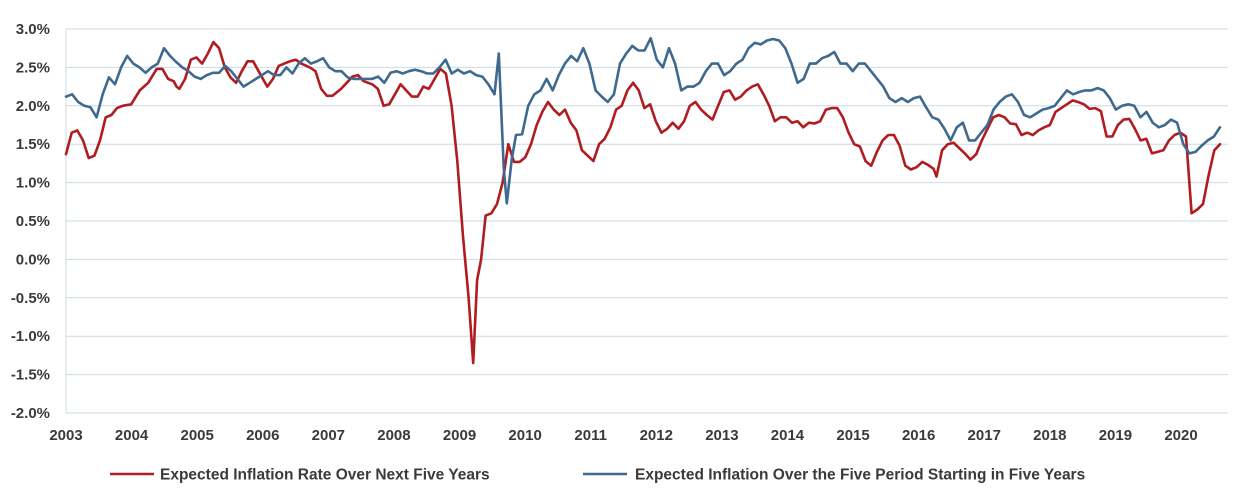 The width and height of the screenshot is (1251, 501). Describe the element at coordinates (33, 29) in the screenshot. I see `y-tick-label: 3.0%` at that location.